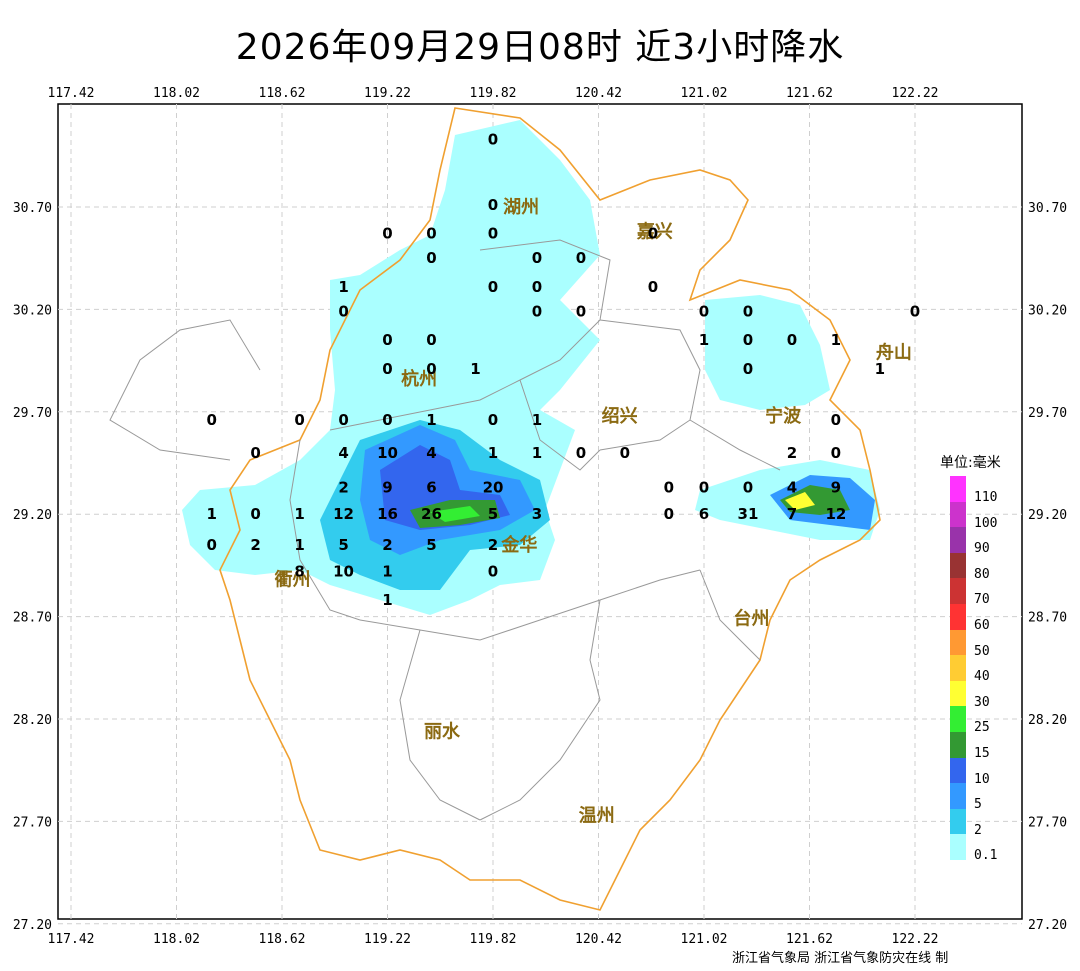 The image size is (1080, 971). Describe the element at coordinates (32, 720) in the screenshot. I see `lat-tick-label-left: 28.20` at that location.